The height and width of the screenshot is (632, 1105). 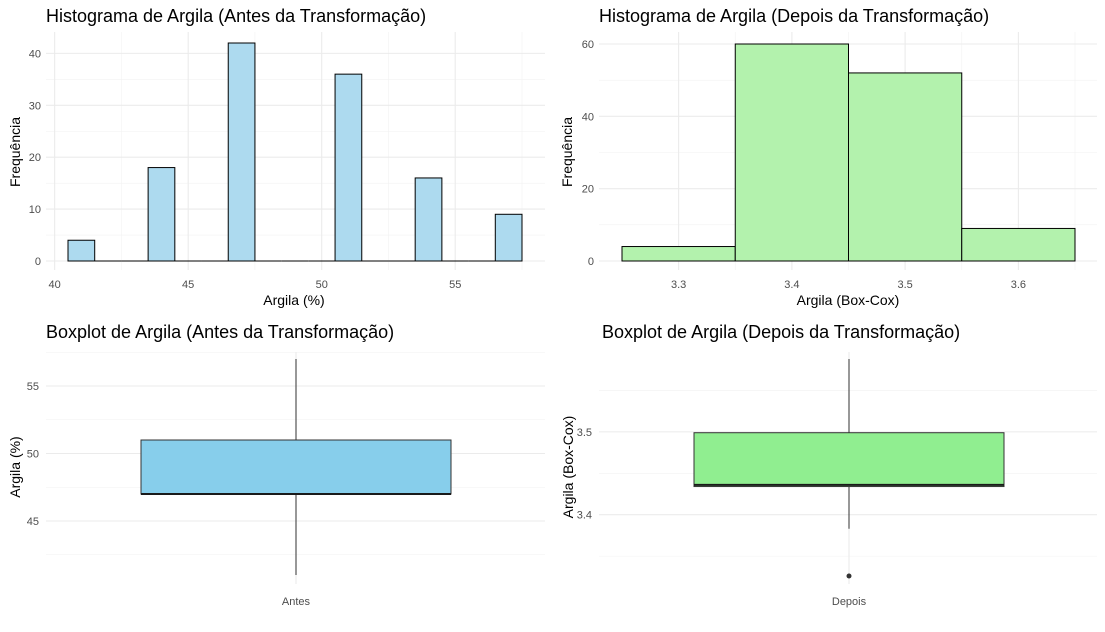 I want to click on x-tick-label: 55, so click(x=455, y=285).